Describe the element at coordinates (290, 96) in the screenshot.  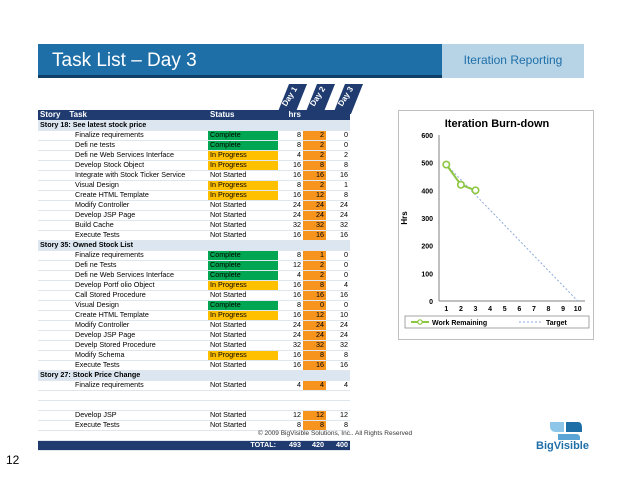
I see `day-header-1-label: Day 1` at that location.